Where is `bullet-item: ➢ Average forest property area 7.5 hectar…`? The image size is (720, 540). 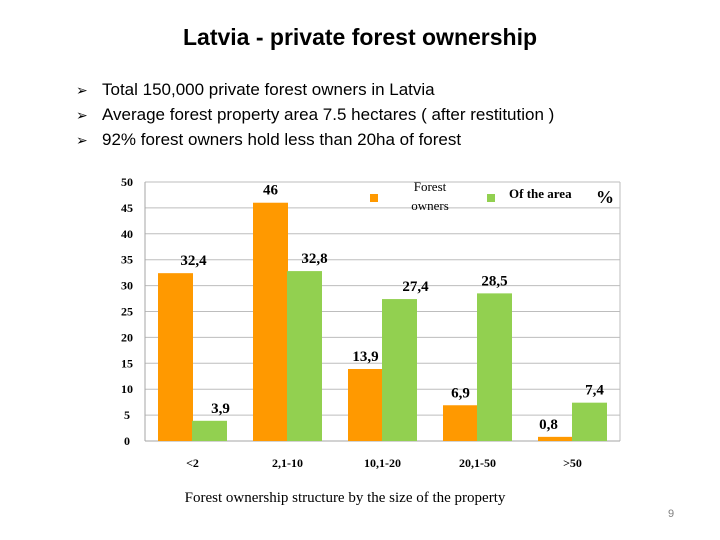
bullet-item: ➢ Average forest property area 7.5 hectar… is located at coordinates (315, 115).